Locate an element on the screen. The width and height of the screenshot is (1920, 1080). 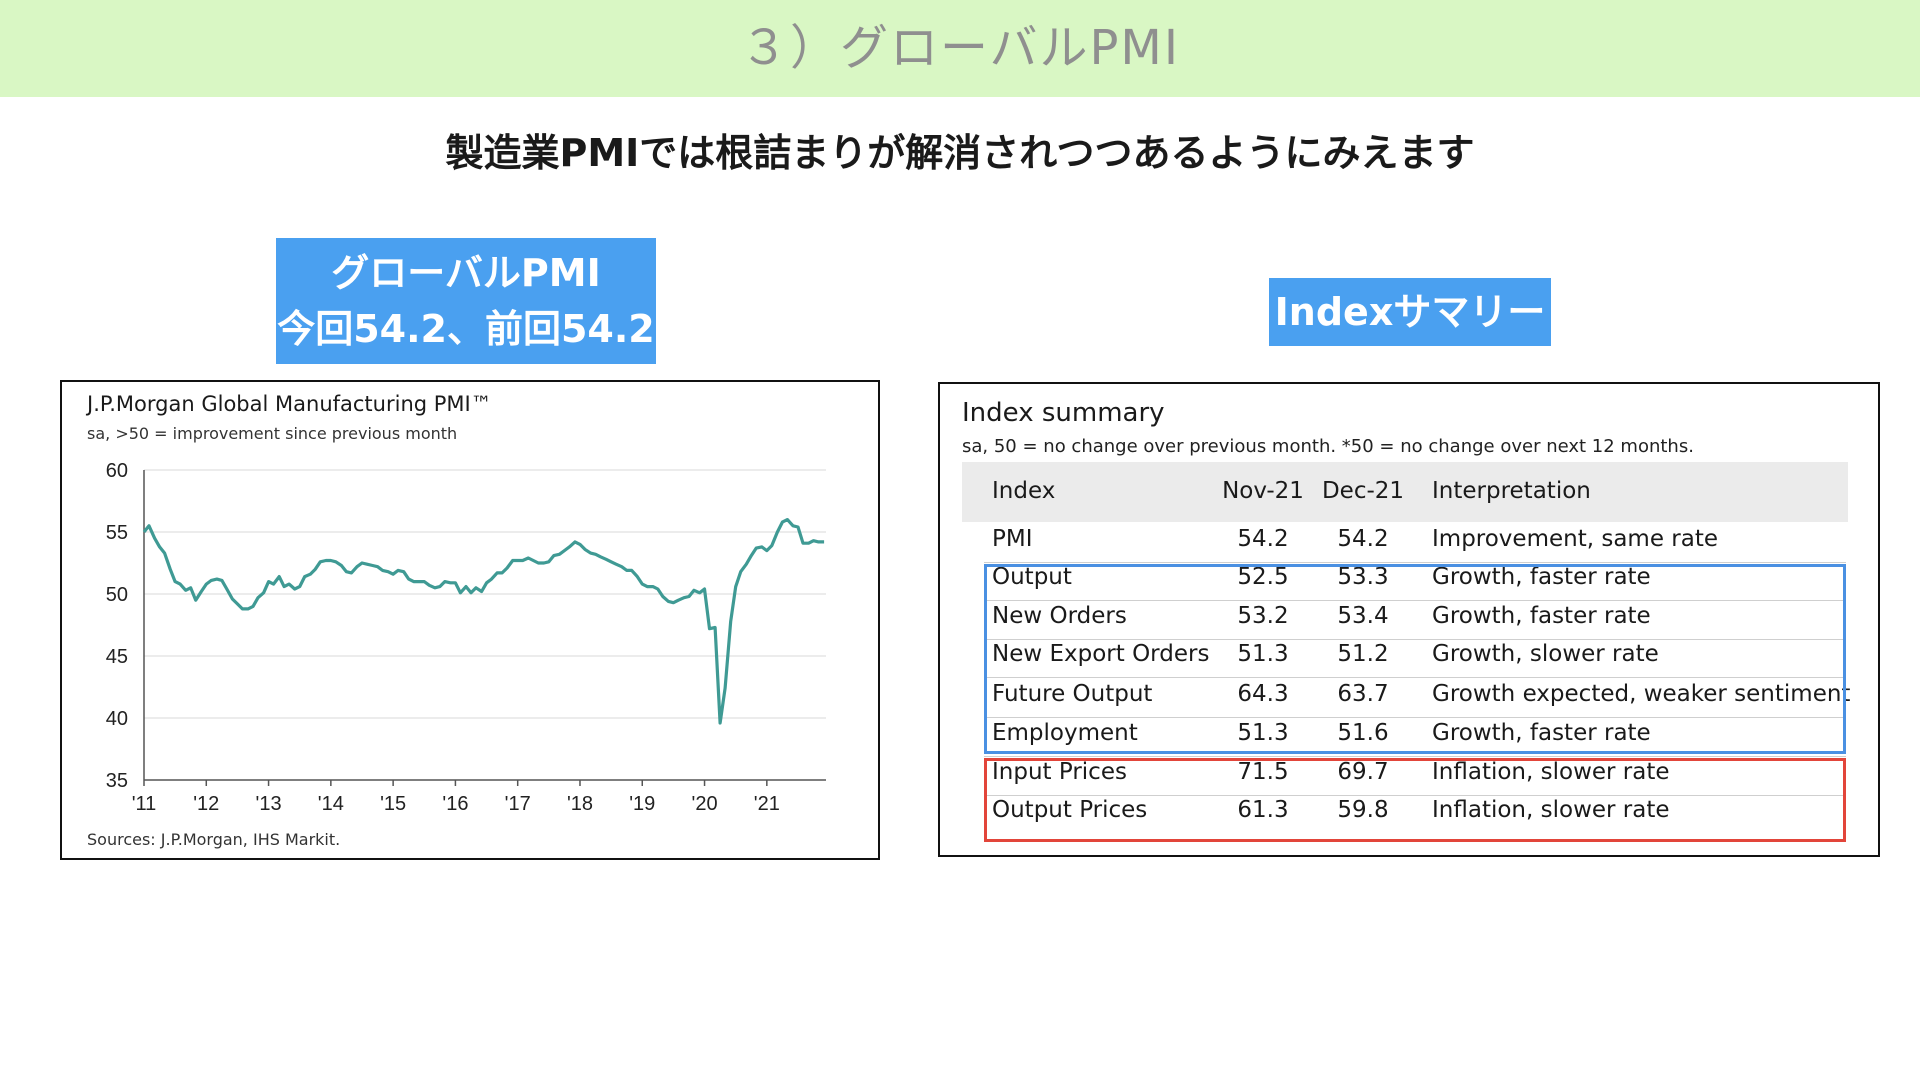
growth-highlight-box is located at coordinates (1415, 659).